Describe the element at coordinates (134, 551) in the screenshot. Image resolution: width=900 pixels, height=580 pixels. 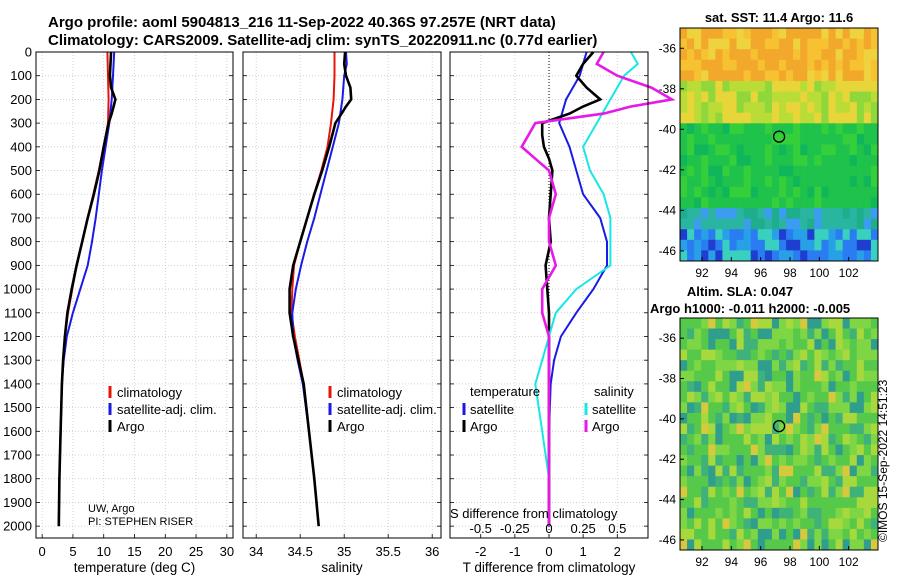
I see `x-tick-label: 15` at that location.